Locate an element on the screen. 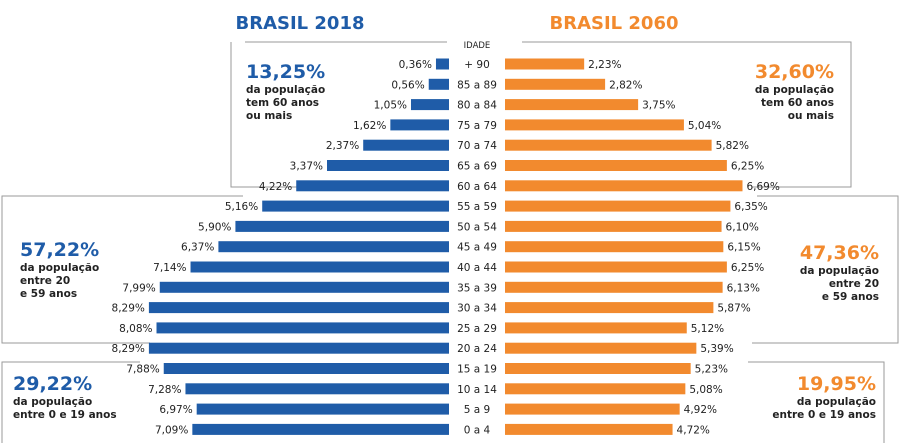  age-group-label: 70 a 74 is located at coordinates (477, 146).